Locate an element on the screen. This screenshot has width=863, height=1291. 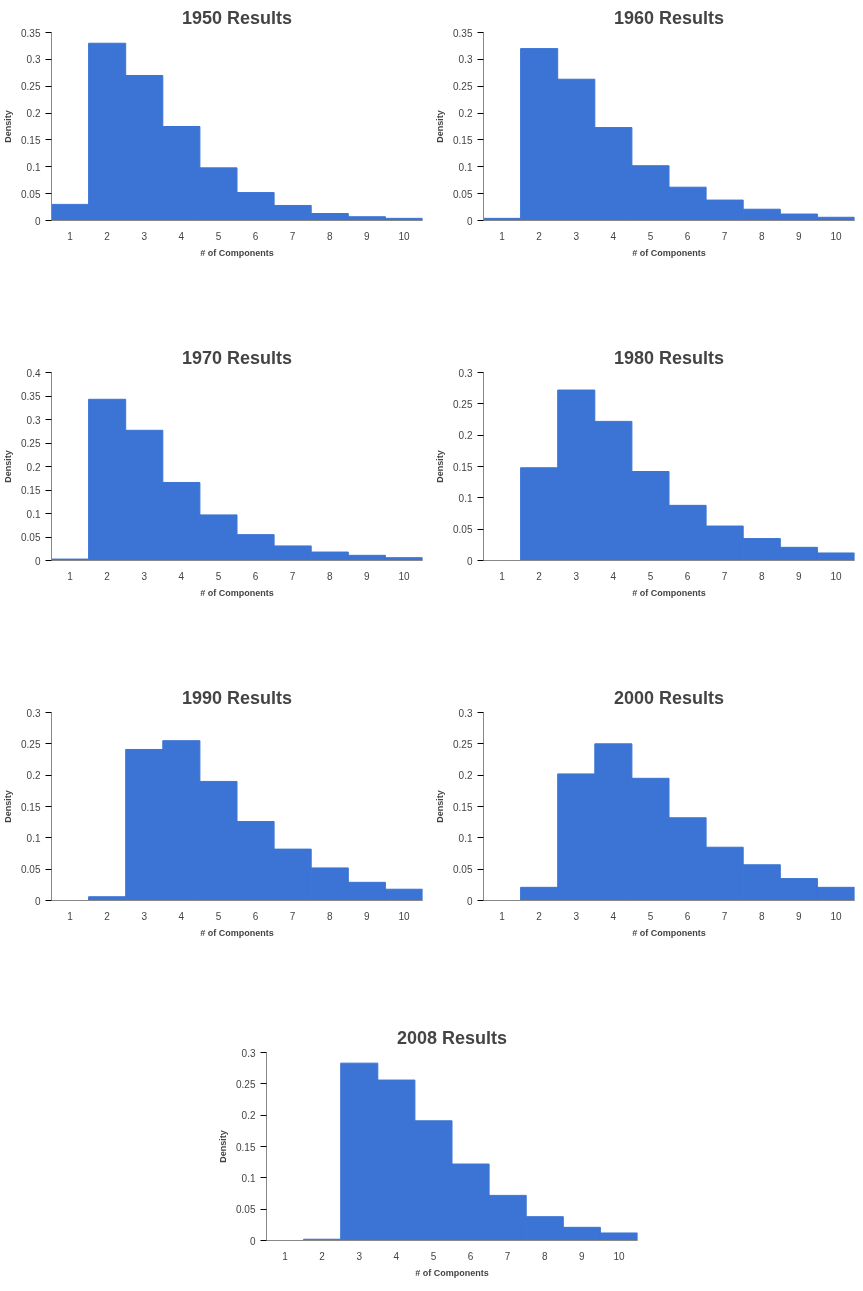
chart-title: 1950 Results is located at coordinates (237, 17).